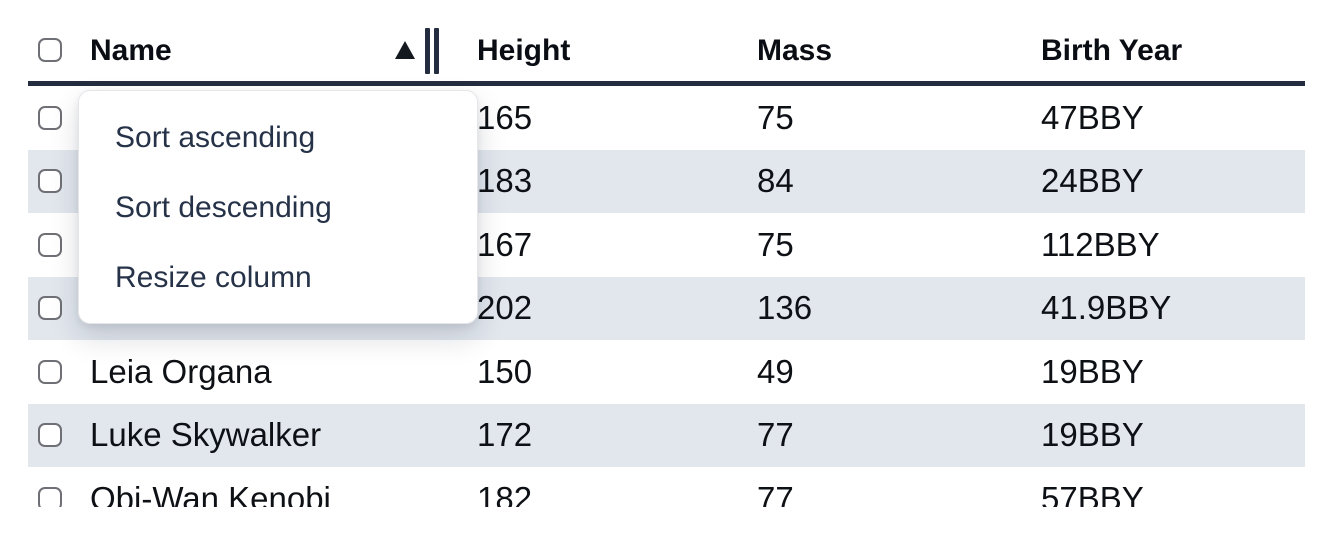  I want to click on column-resize-handle-icon, so click(432, 51).